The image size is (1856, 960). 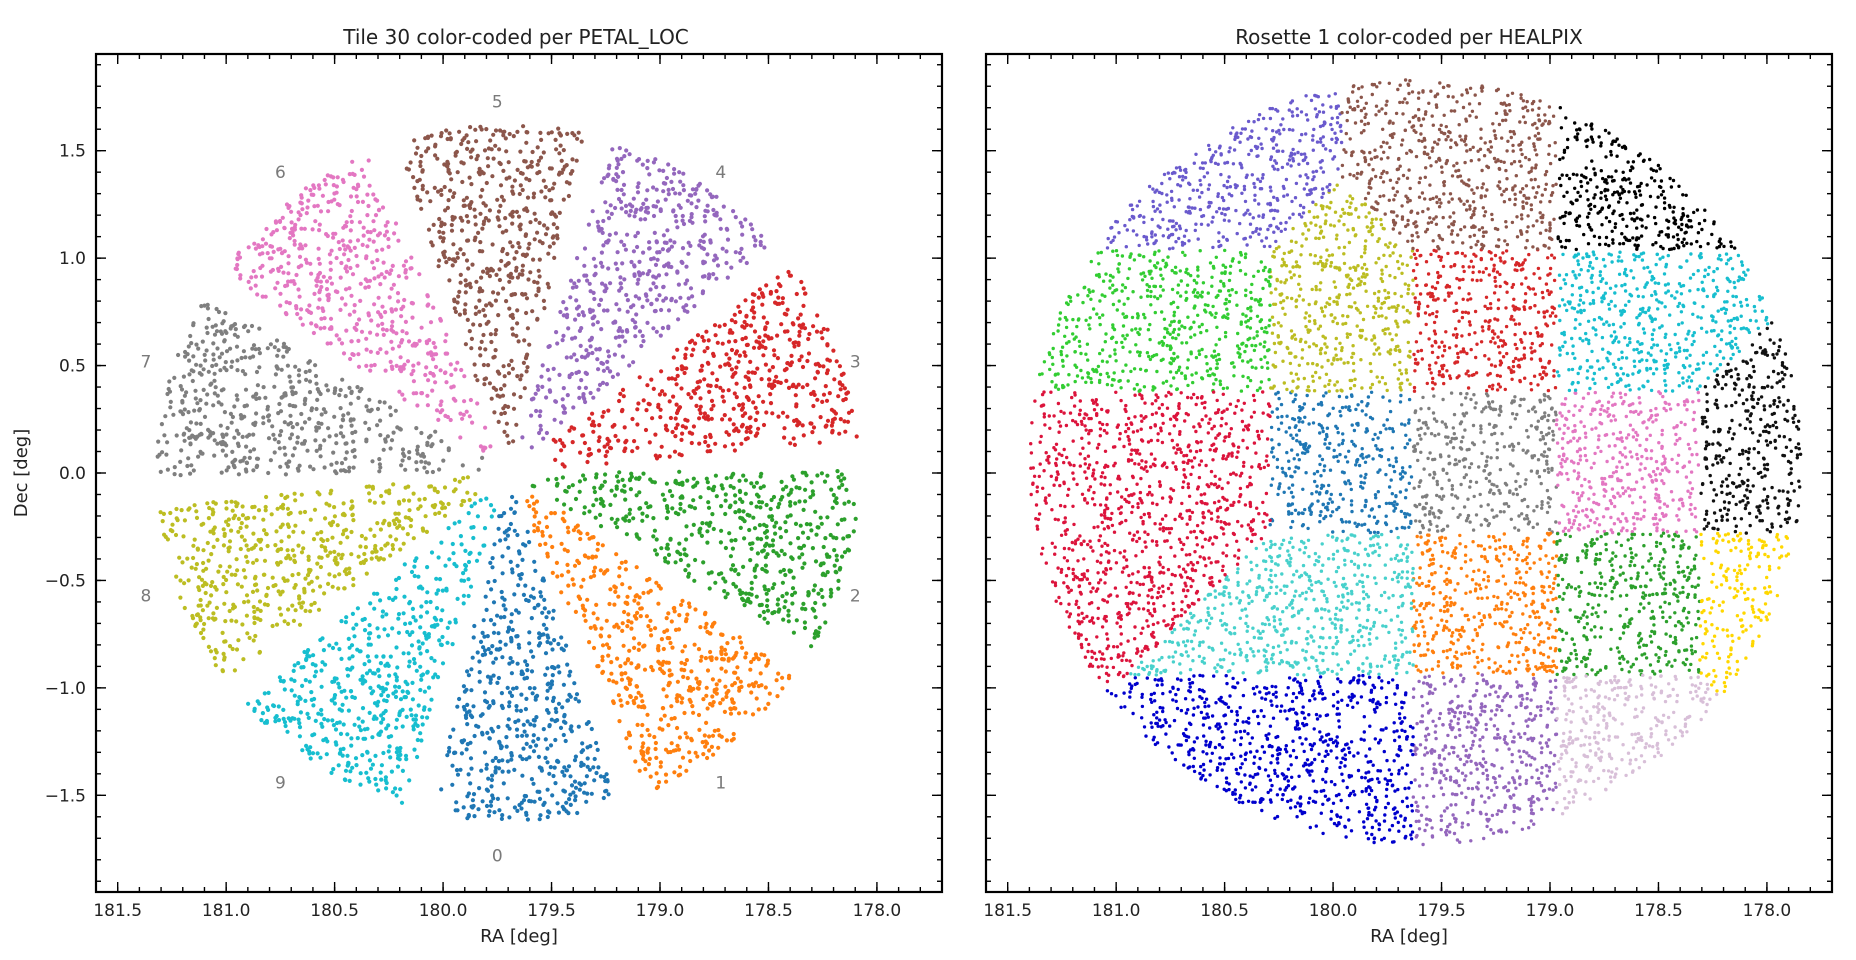 What do you see at coordinates (515, 37) in the screenshot?
I see `left-panel-title: Tile 30 color-coded per PETAL_LOC` at bounding box center [515, 37].